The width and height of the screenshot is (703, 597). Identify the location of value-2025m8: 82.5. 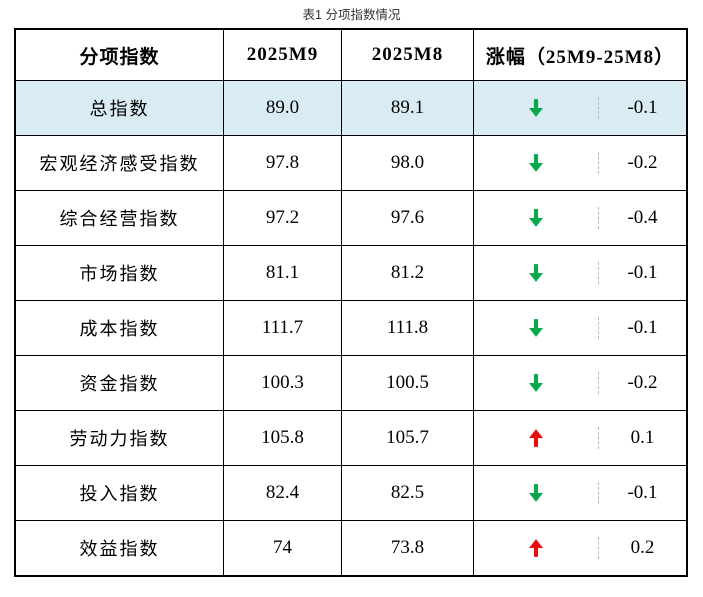
(408, 493).